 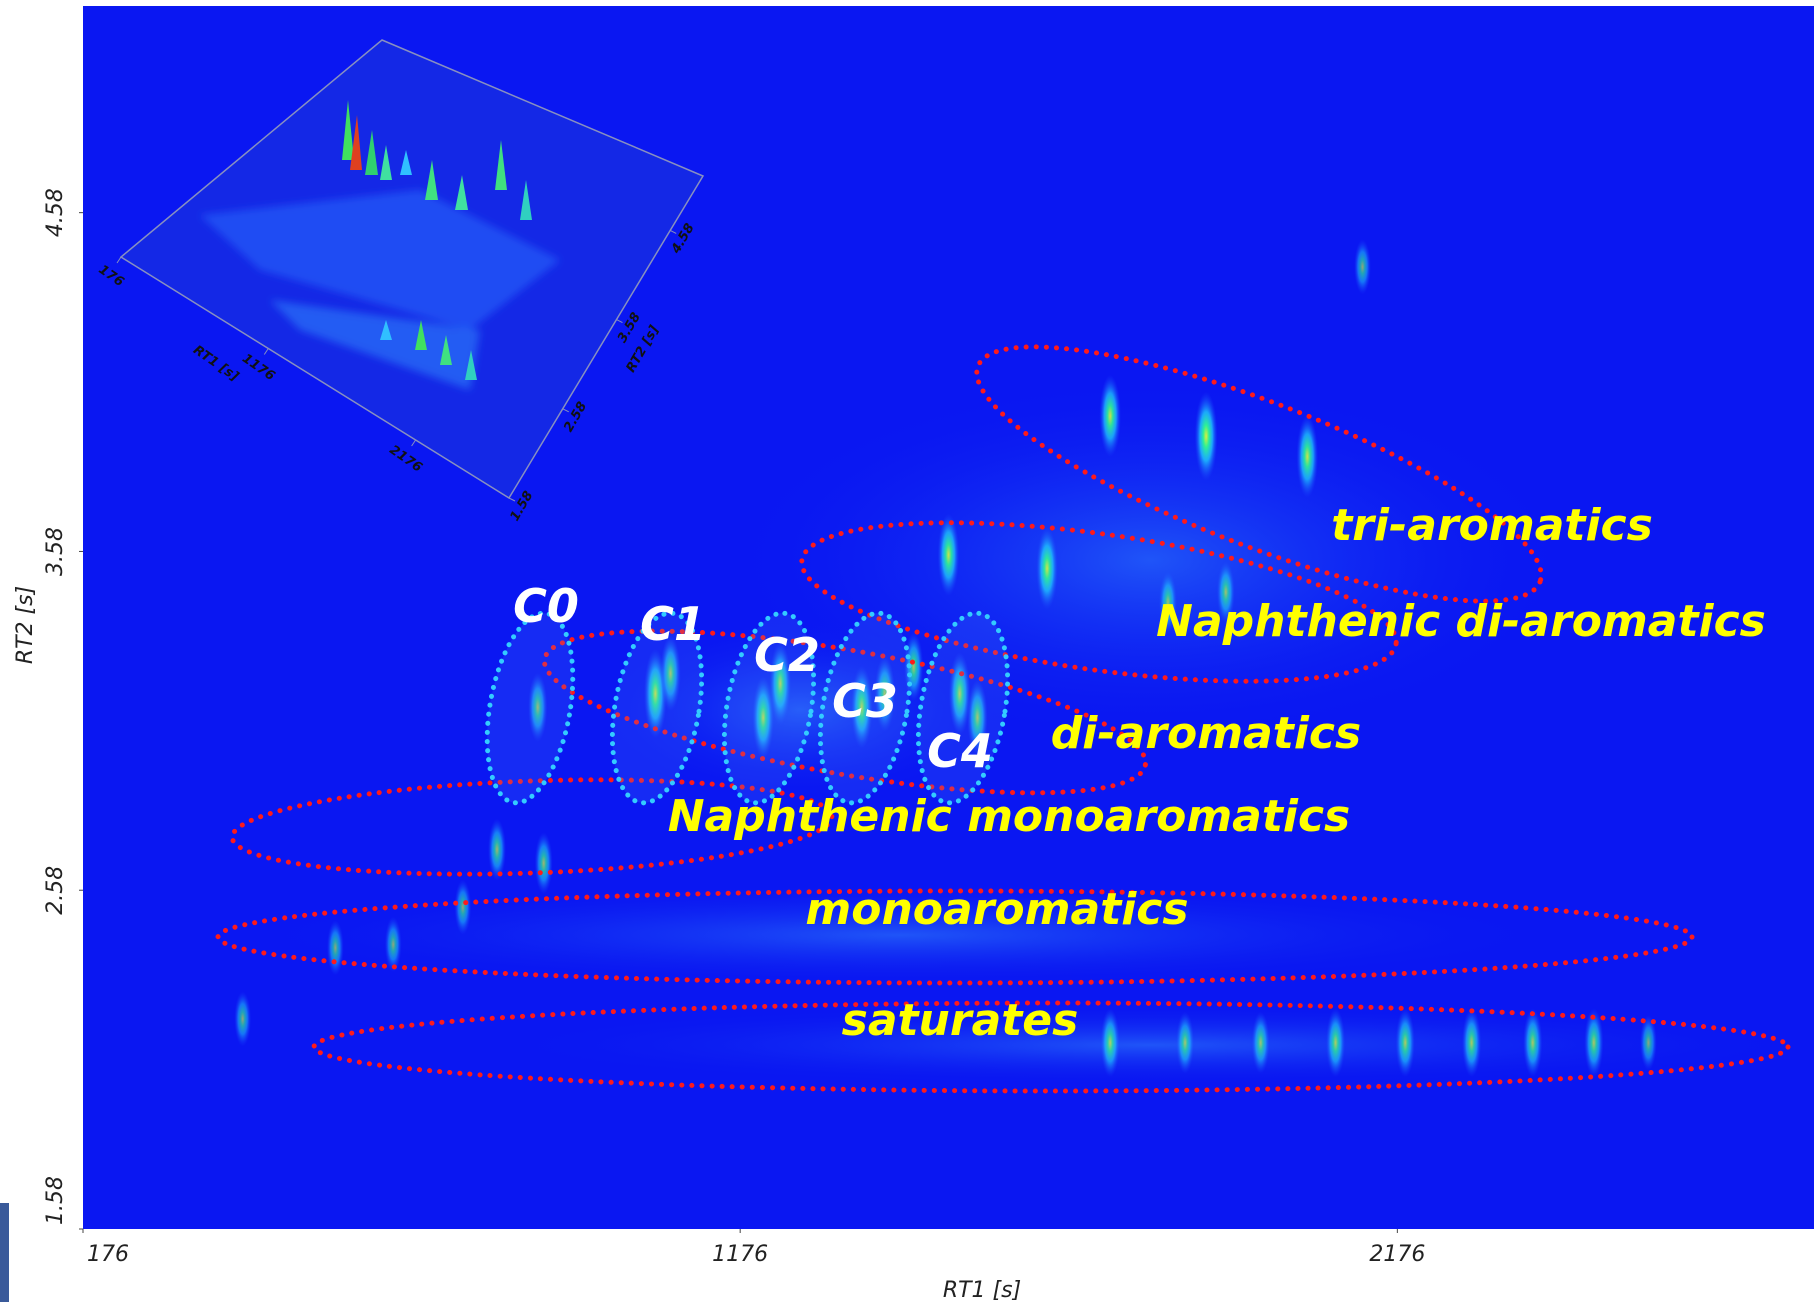 I want to click on x-tick-label: 2176, so click(x=1397, y=1254).